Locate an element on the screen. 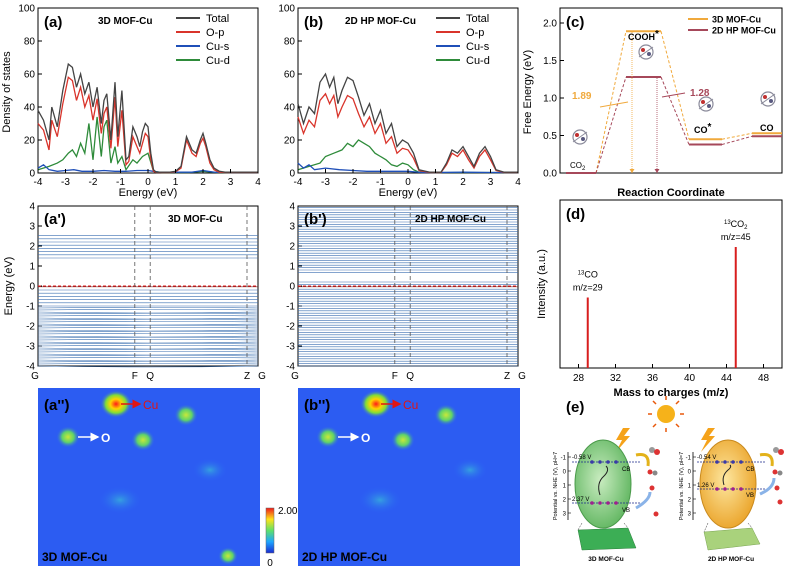  mass-spec-frame is located at coordinates (671, 284).